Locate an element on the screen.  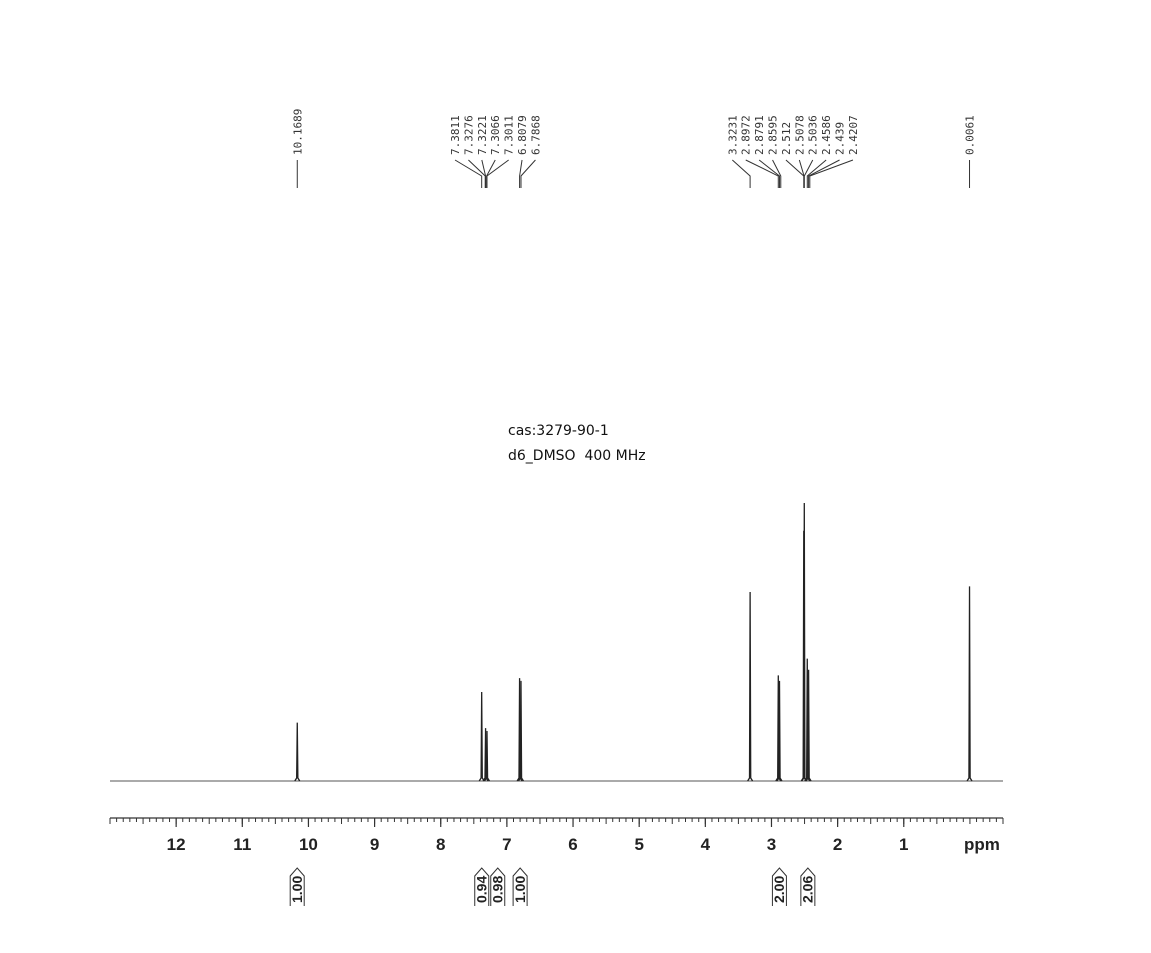
peak-label: 7.3811 is located at coordinates (455, 135).